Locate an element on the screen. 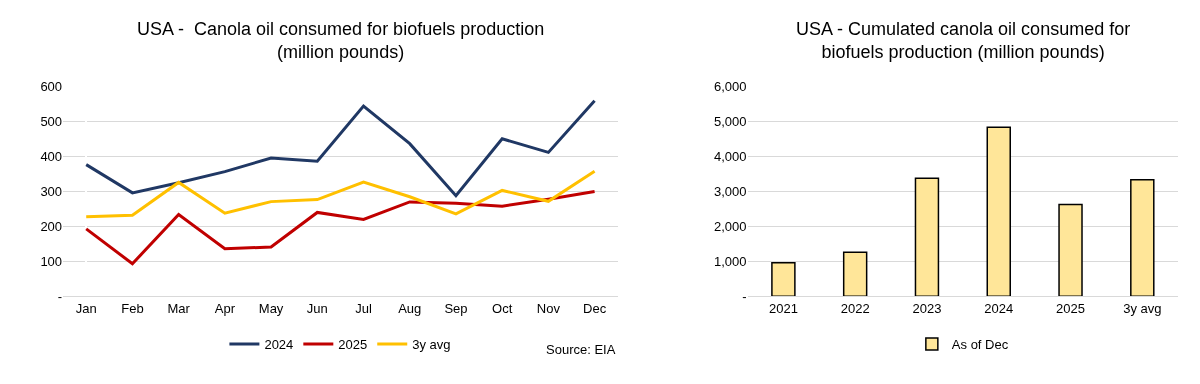  chart-title: USA - Canola oil consumed for biofuels production (million pounds) is located at coordinates (341, 41).